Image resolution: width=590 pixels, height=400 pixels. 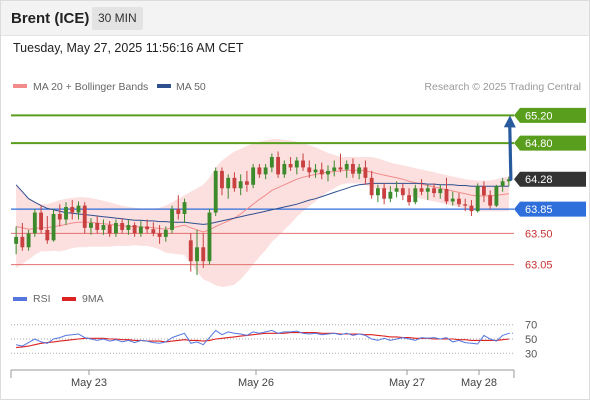 I want to click on timeframe-badge: 30 MIN, so click(x=117, y=18).